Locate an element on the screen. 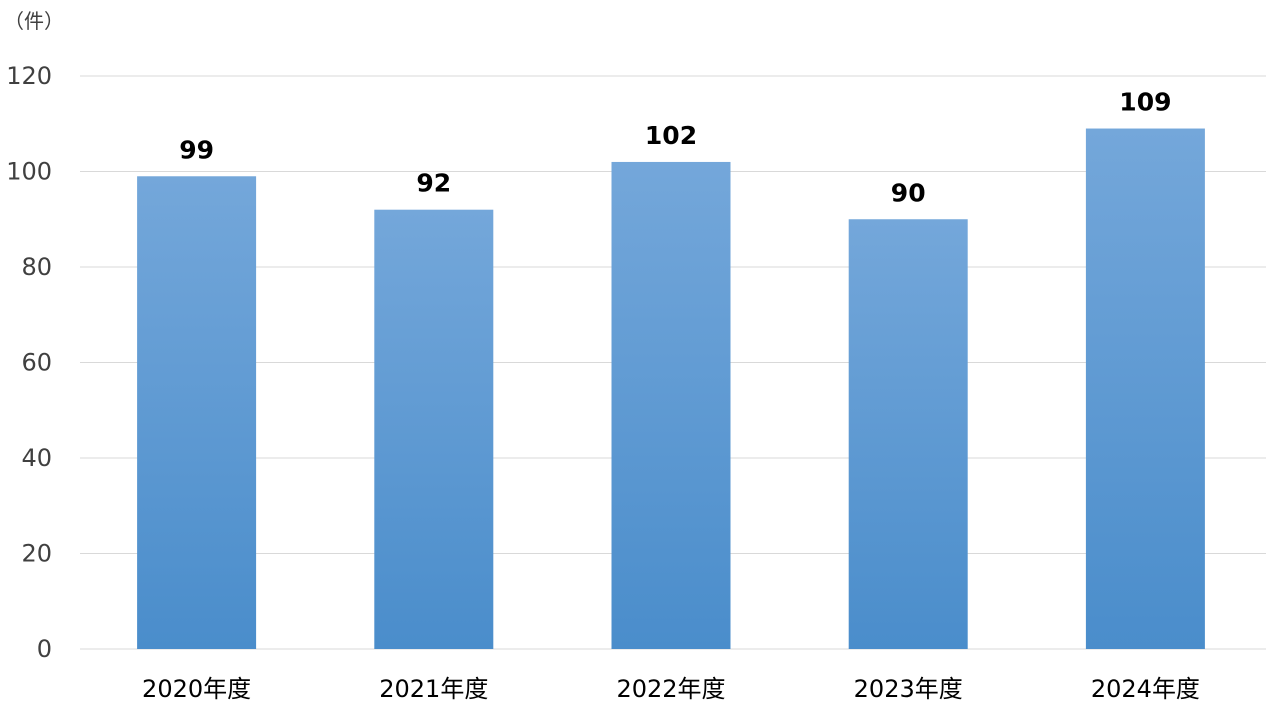  y-tick-label-60: 60 is located at coordinates (36, 363).